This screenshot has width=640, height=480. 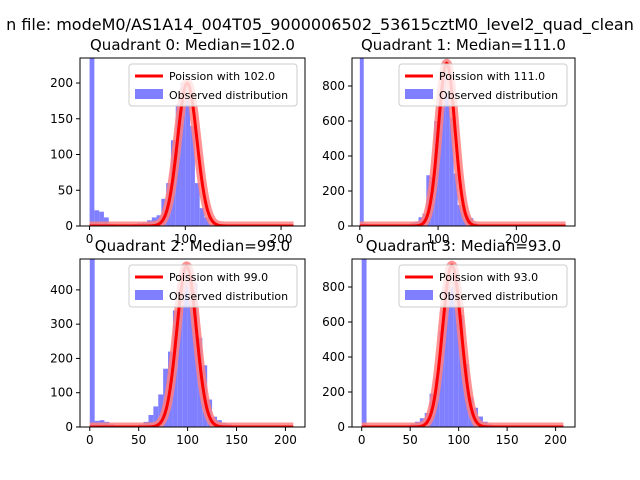 I want to click on legend: Poission with 99.0 Observed distribution, so click(x=213, y=286).